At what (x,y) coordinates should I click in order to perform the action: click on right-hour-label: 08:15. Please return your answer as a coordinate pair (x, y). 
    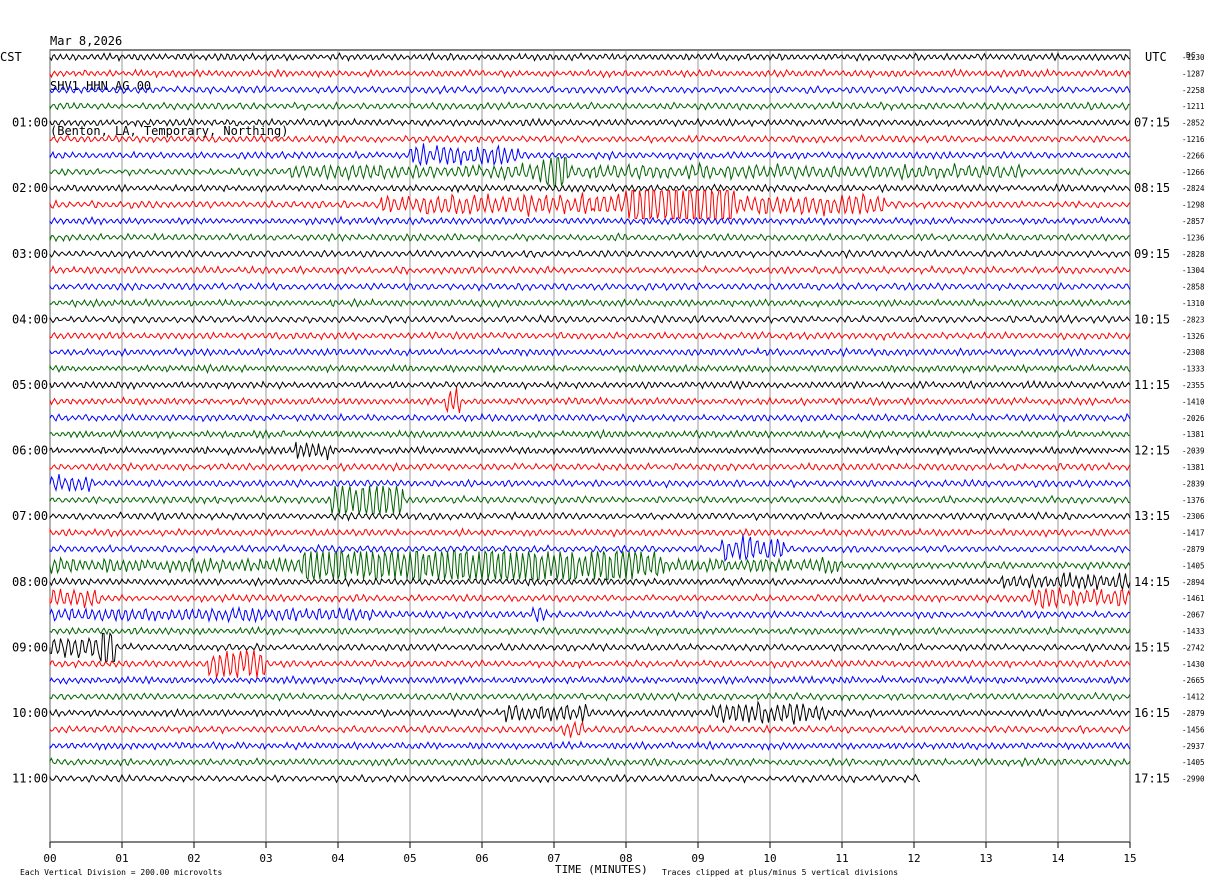
    Looking at the image, I should click on (1152, 188).